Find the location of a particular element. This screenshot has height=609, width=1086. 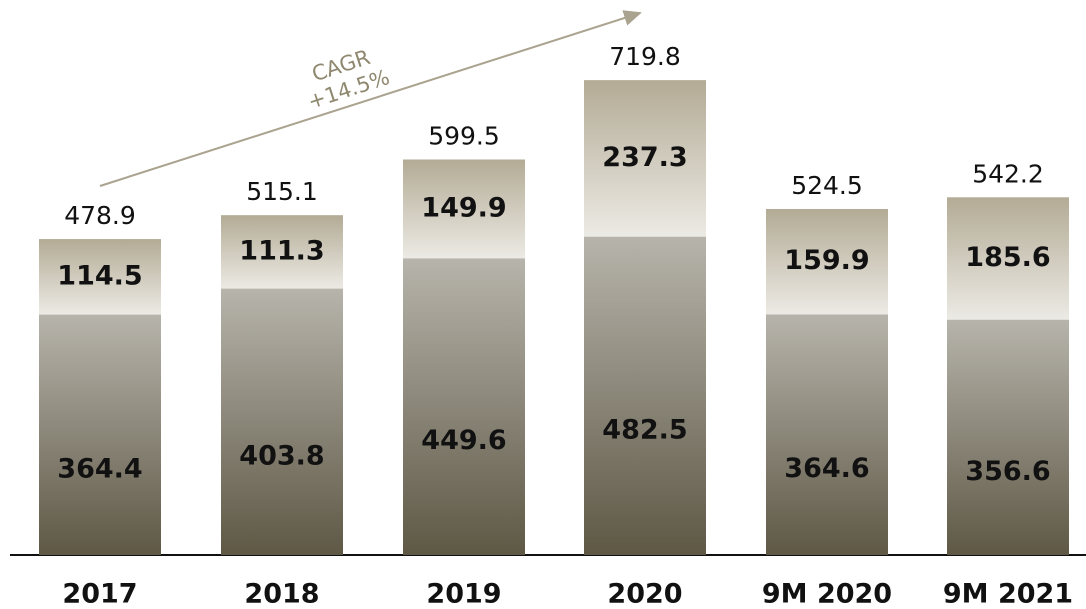

segment-label: 185.6 is located at coordinates (1007, 257).